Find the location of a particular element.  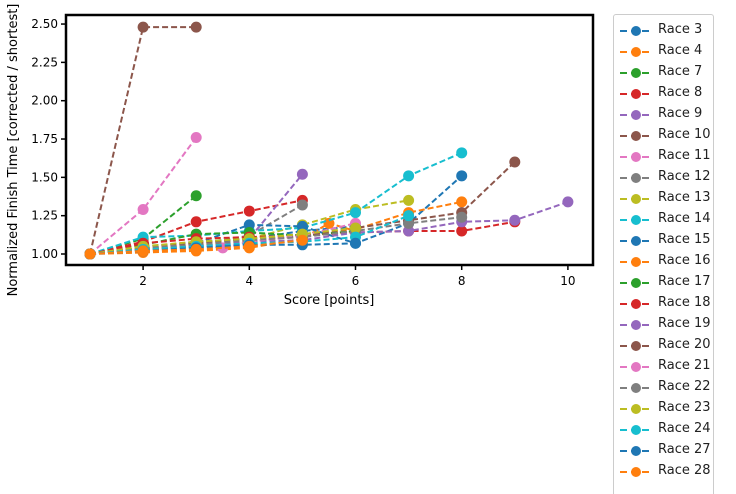

legend-label: Race 8 is located at coordinates (680, 92).